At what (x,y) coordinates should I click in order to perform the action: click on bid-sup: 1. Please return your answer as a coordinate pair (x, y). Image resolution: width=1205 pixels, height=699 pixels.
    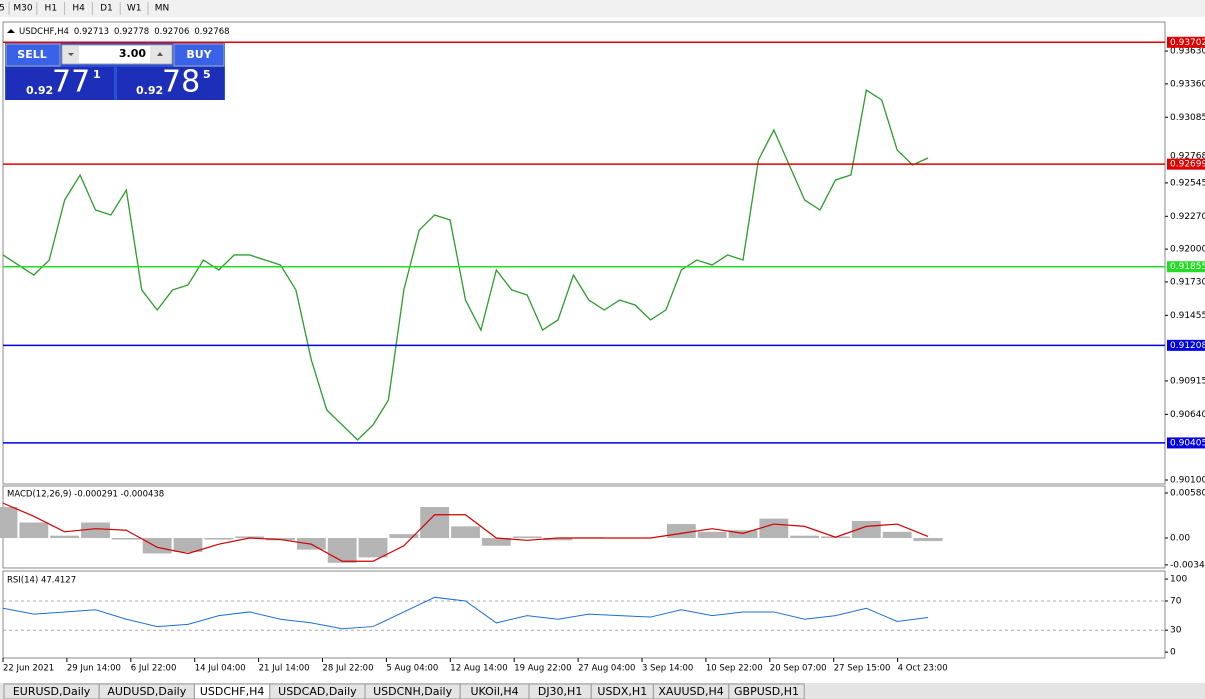
    Looking at the image, I should click on (97, 74).